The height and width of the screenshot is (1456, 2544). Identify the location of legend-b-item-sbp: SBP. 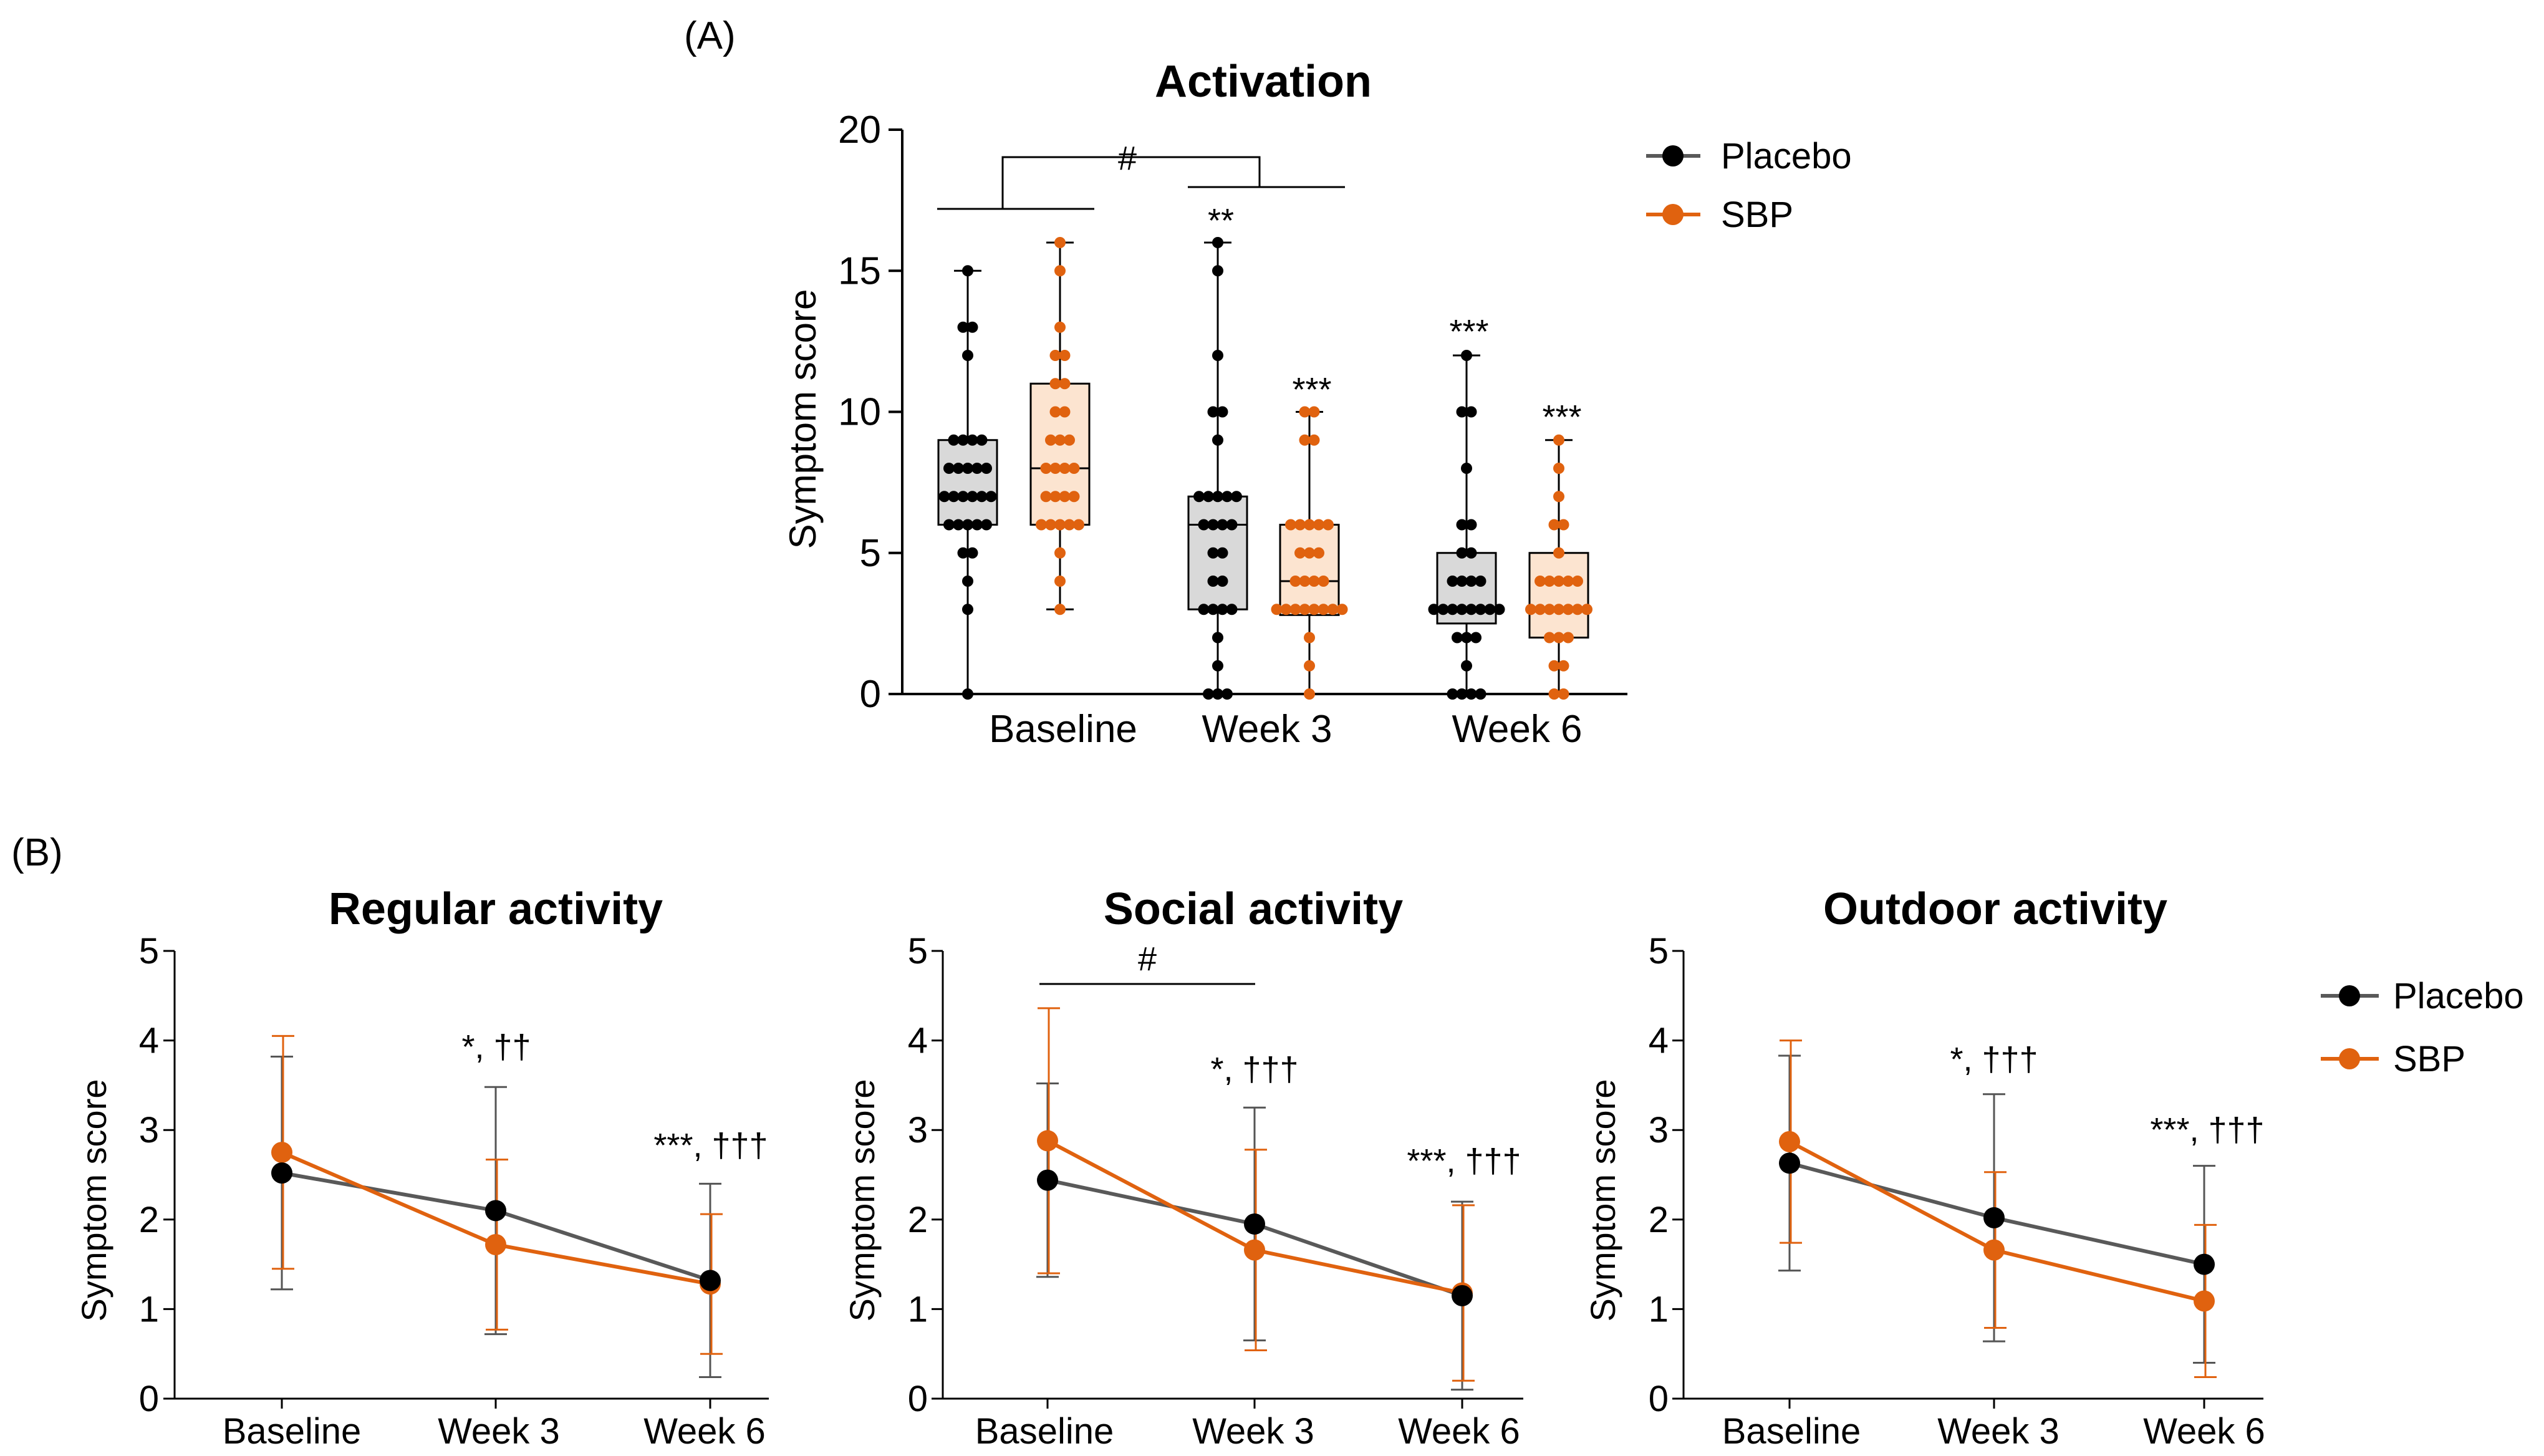
(2393, 1059).